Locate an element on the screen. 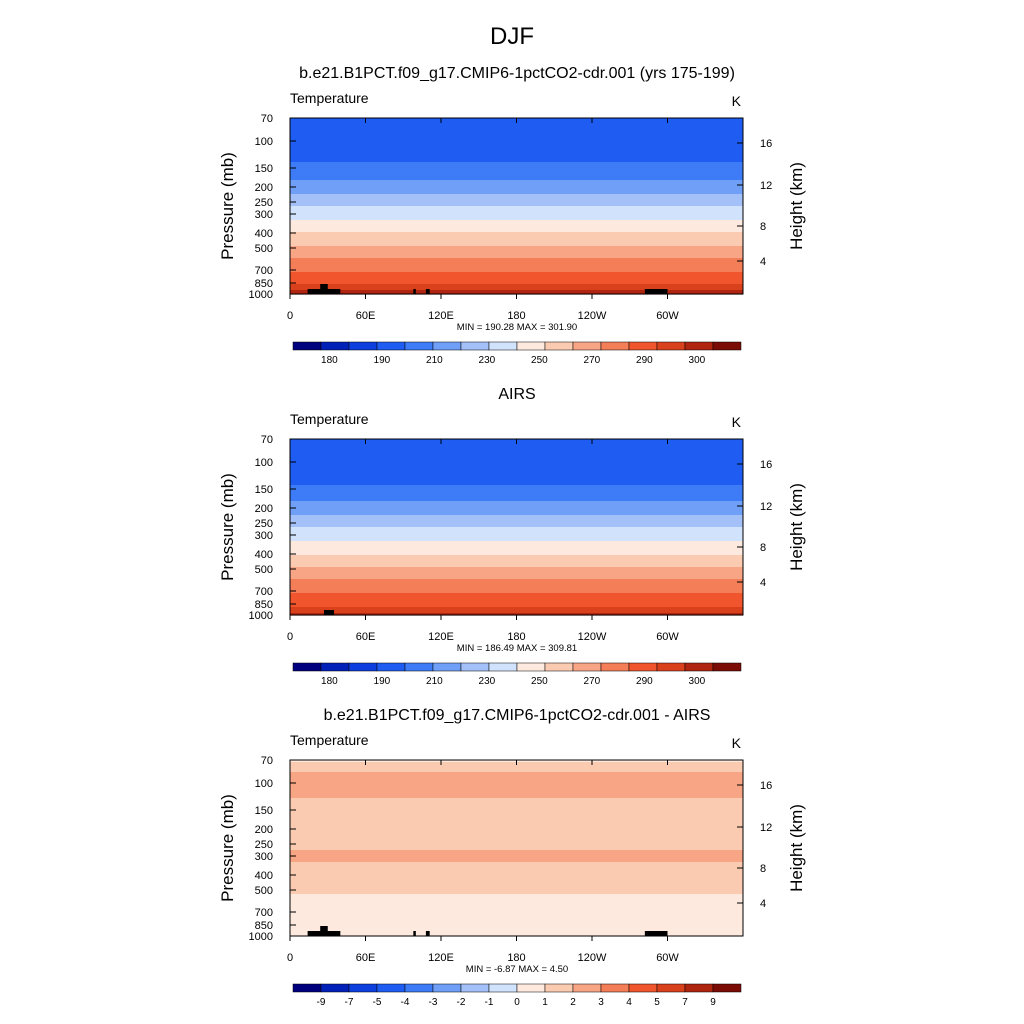 This screenshot has height=1024, width=1024. x-tick-label: 60W is located at coordinates (667, 958).